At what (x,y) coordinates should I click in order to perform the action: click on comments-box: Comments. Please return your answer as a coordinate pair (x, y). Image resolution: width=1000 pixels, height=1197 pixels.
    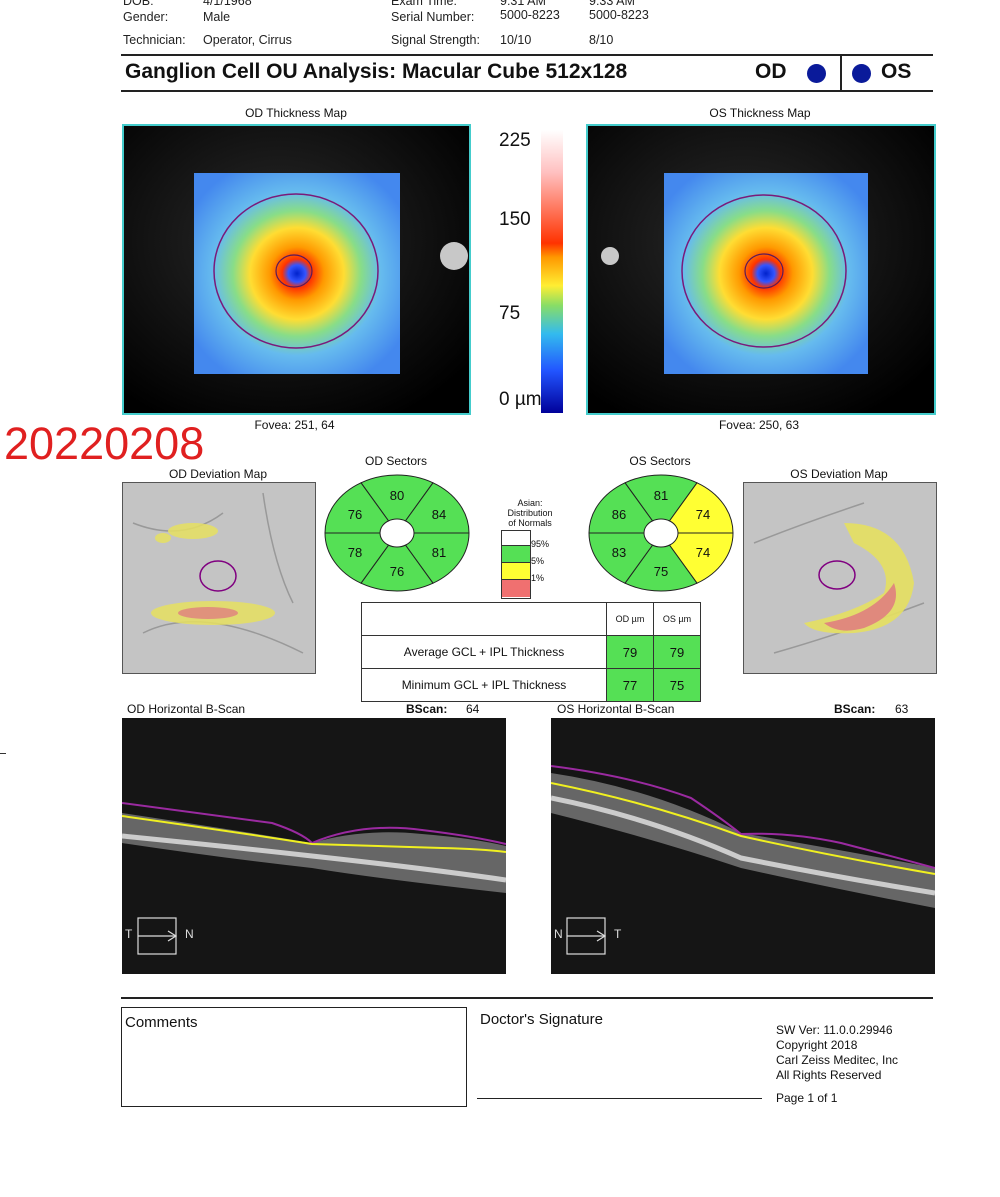
    Looking at the image, I should click on (294, 1057).